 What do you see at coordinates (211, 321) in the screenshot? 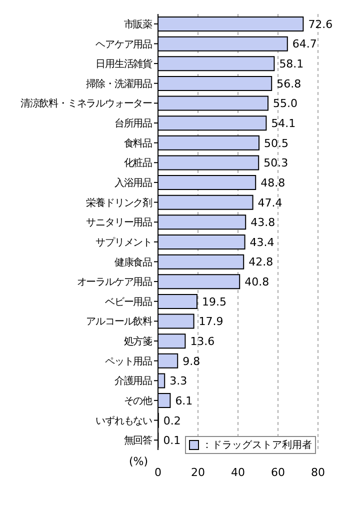
I see `text: 17.9` at bounding box center [211, 321].